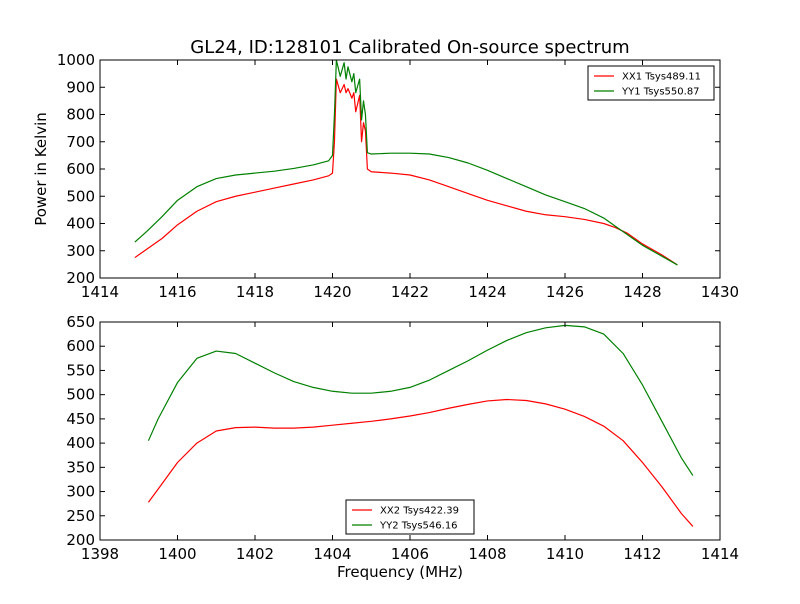  I want to click on y-tick-label: 650, so click(80, 322).